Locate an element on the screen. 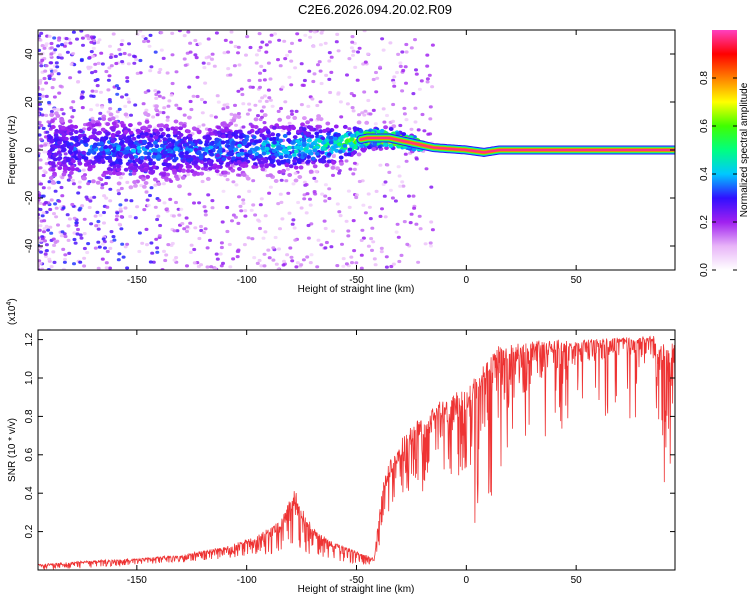 Image resolution: width=750 pixels, height=600 pixels. spectrogram-x-label: Height of straight line (km) is located at coordinates (356, 289).